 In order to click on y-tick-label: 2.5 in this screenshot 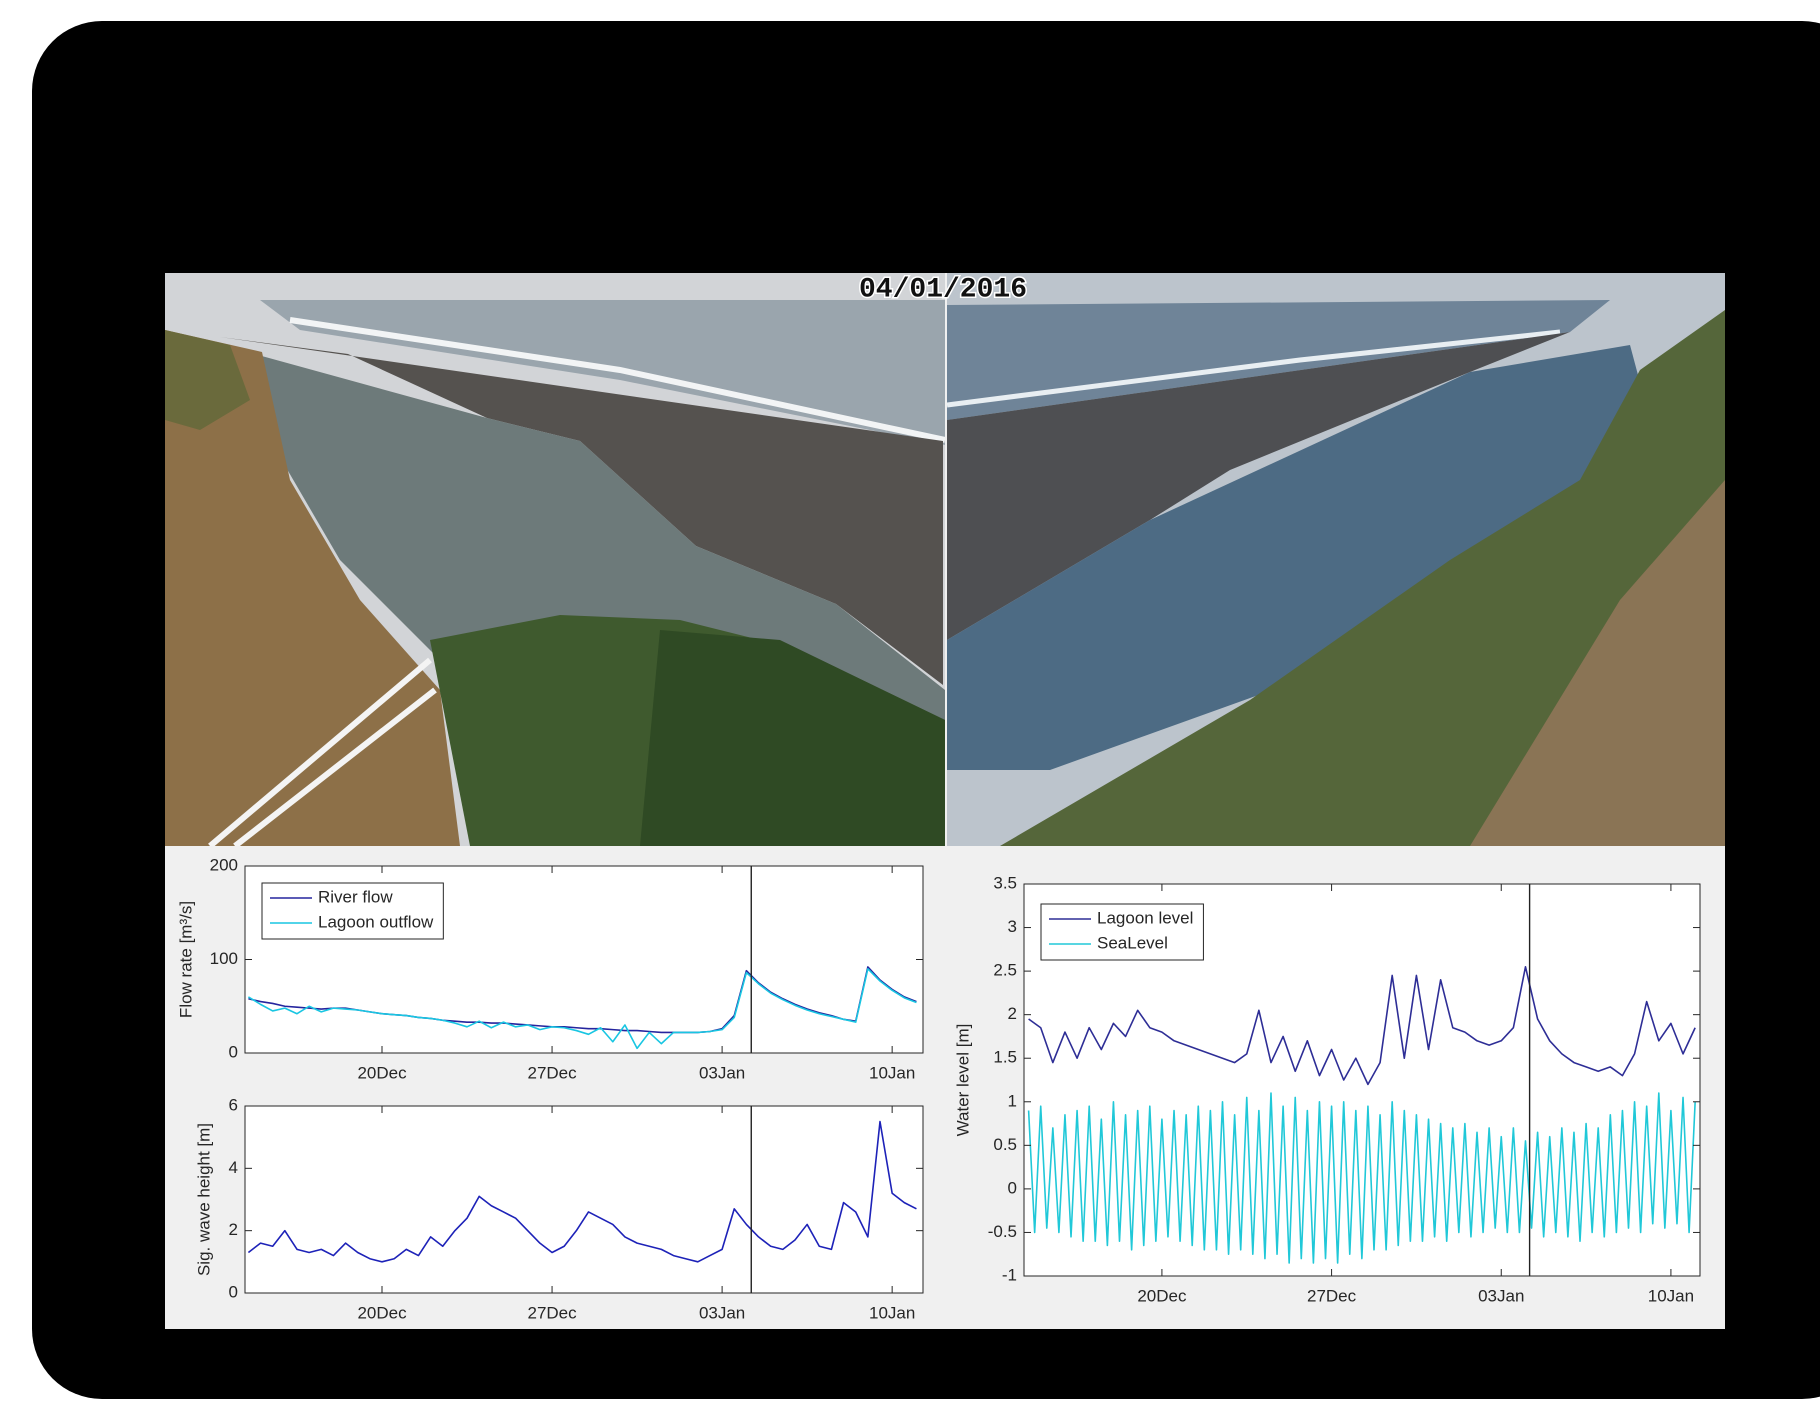, I will do `click(1005, 970)`.